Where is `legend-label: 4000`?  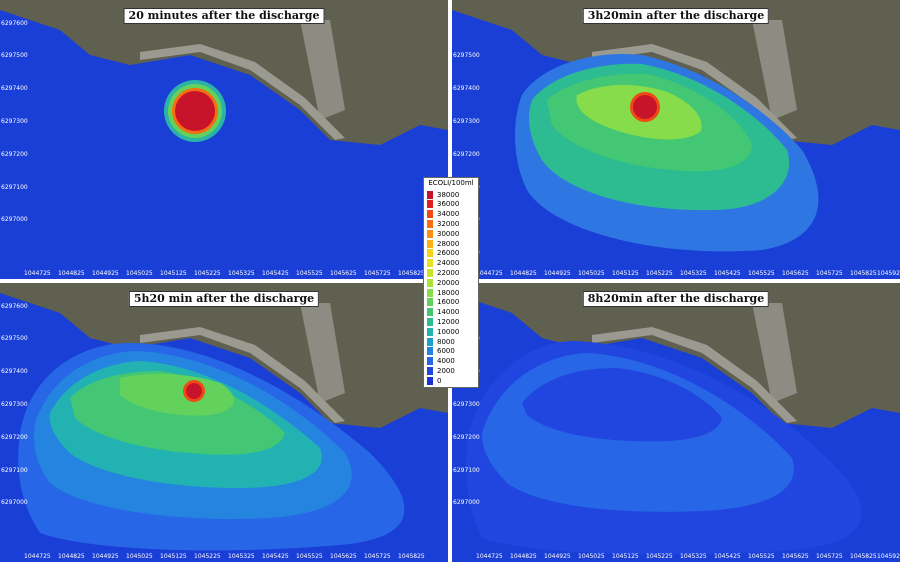 legend-label: 4000 is located at coordinates (446, 361).